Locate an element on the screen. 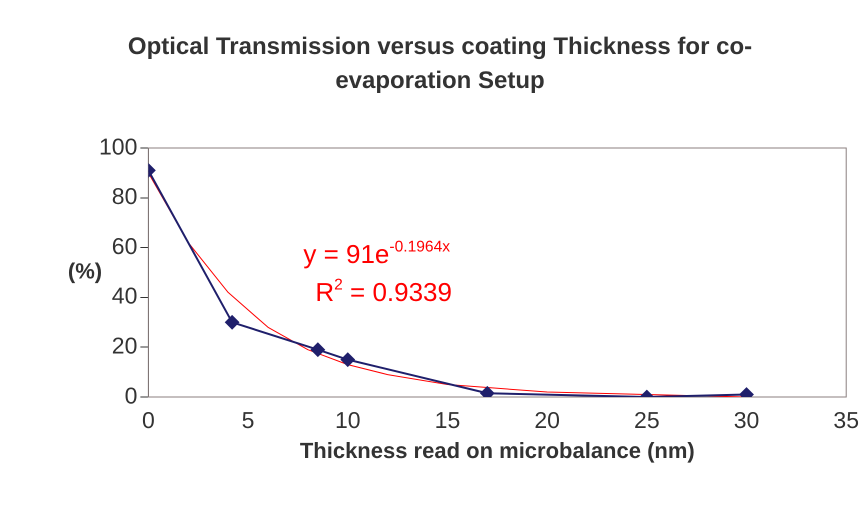 This screenshot has width=862, height=505. x-tick-label: 20 is located at coordinates (547, 420).